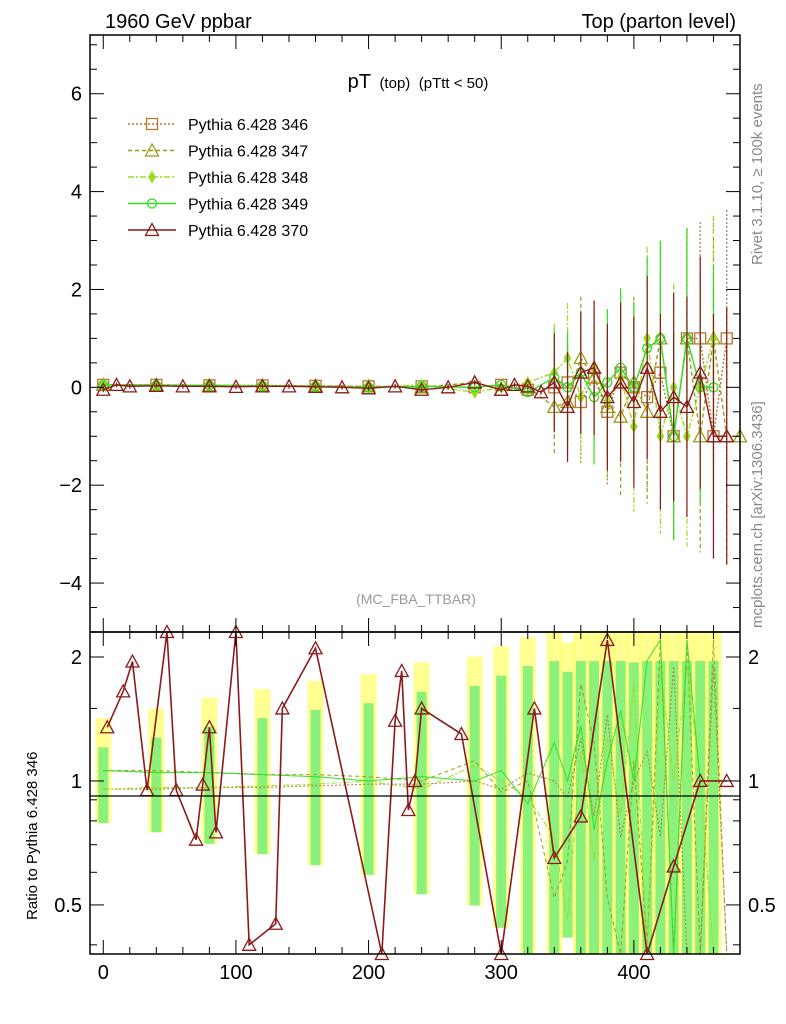 The height and width of the screenshot is (1024, 786). I want to click on ratio-ytick-label: 2, so click(76, 658).